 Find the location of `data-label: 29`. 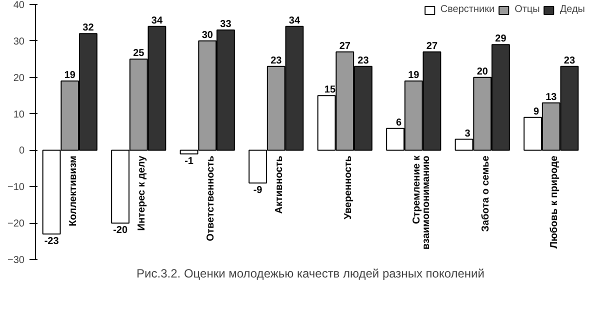

data-label: 29 is located at coordinates (501, 39).